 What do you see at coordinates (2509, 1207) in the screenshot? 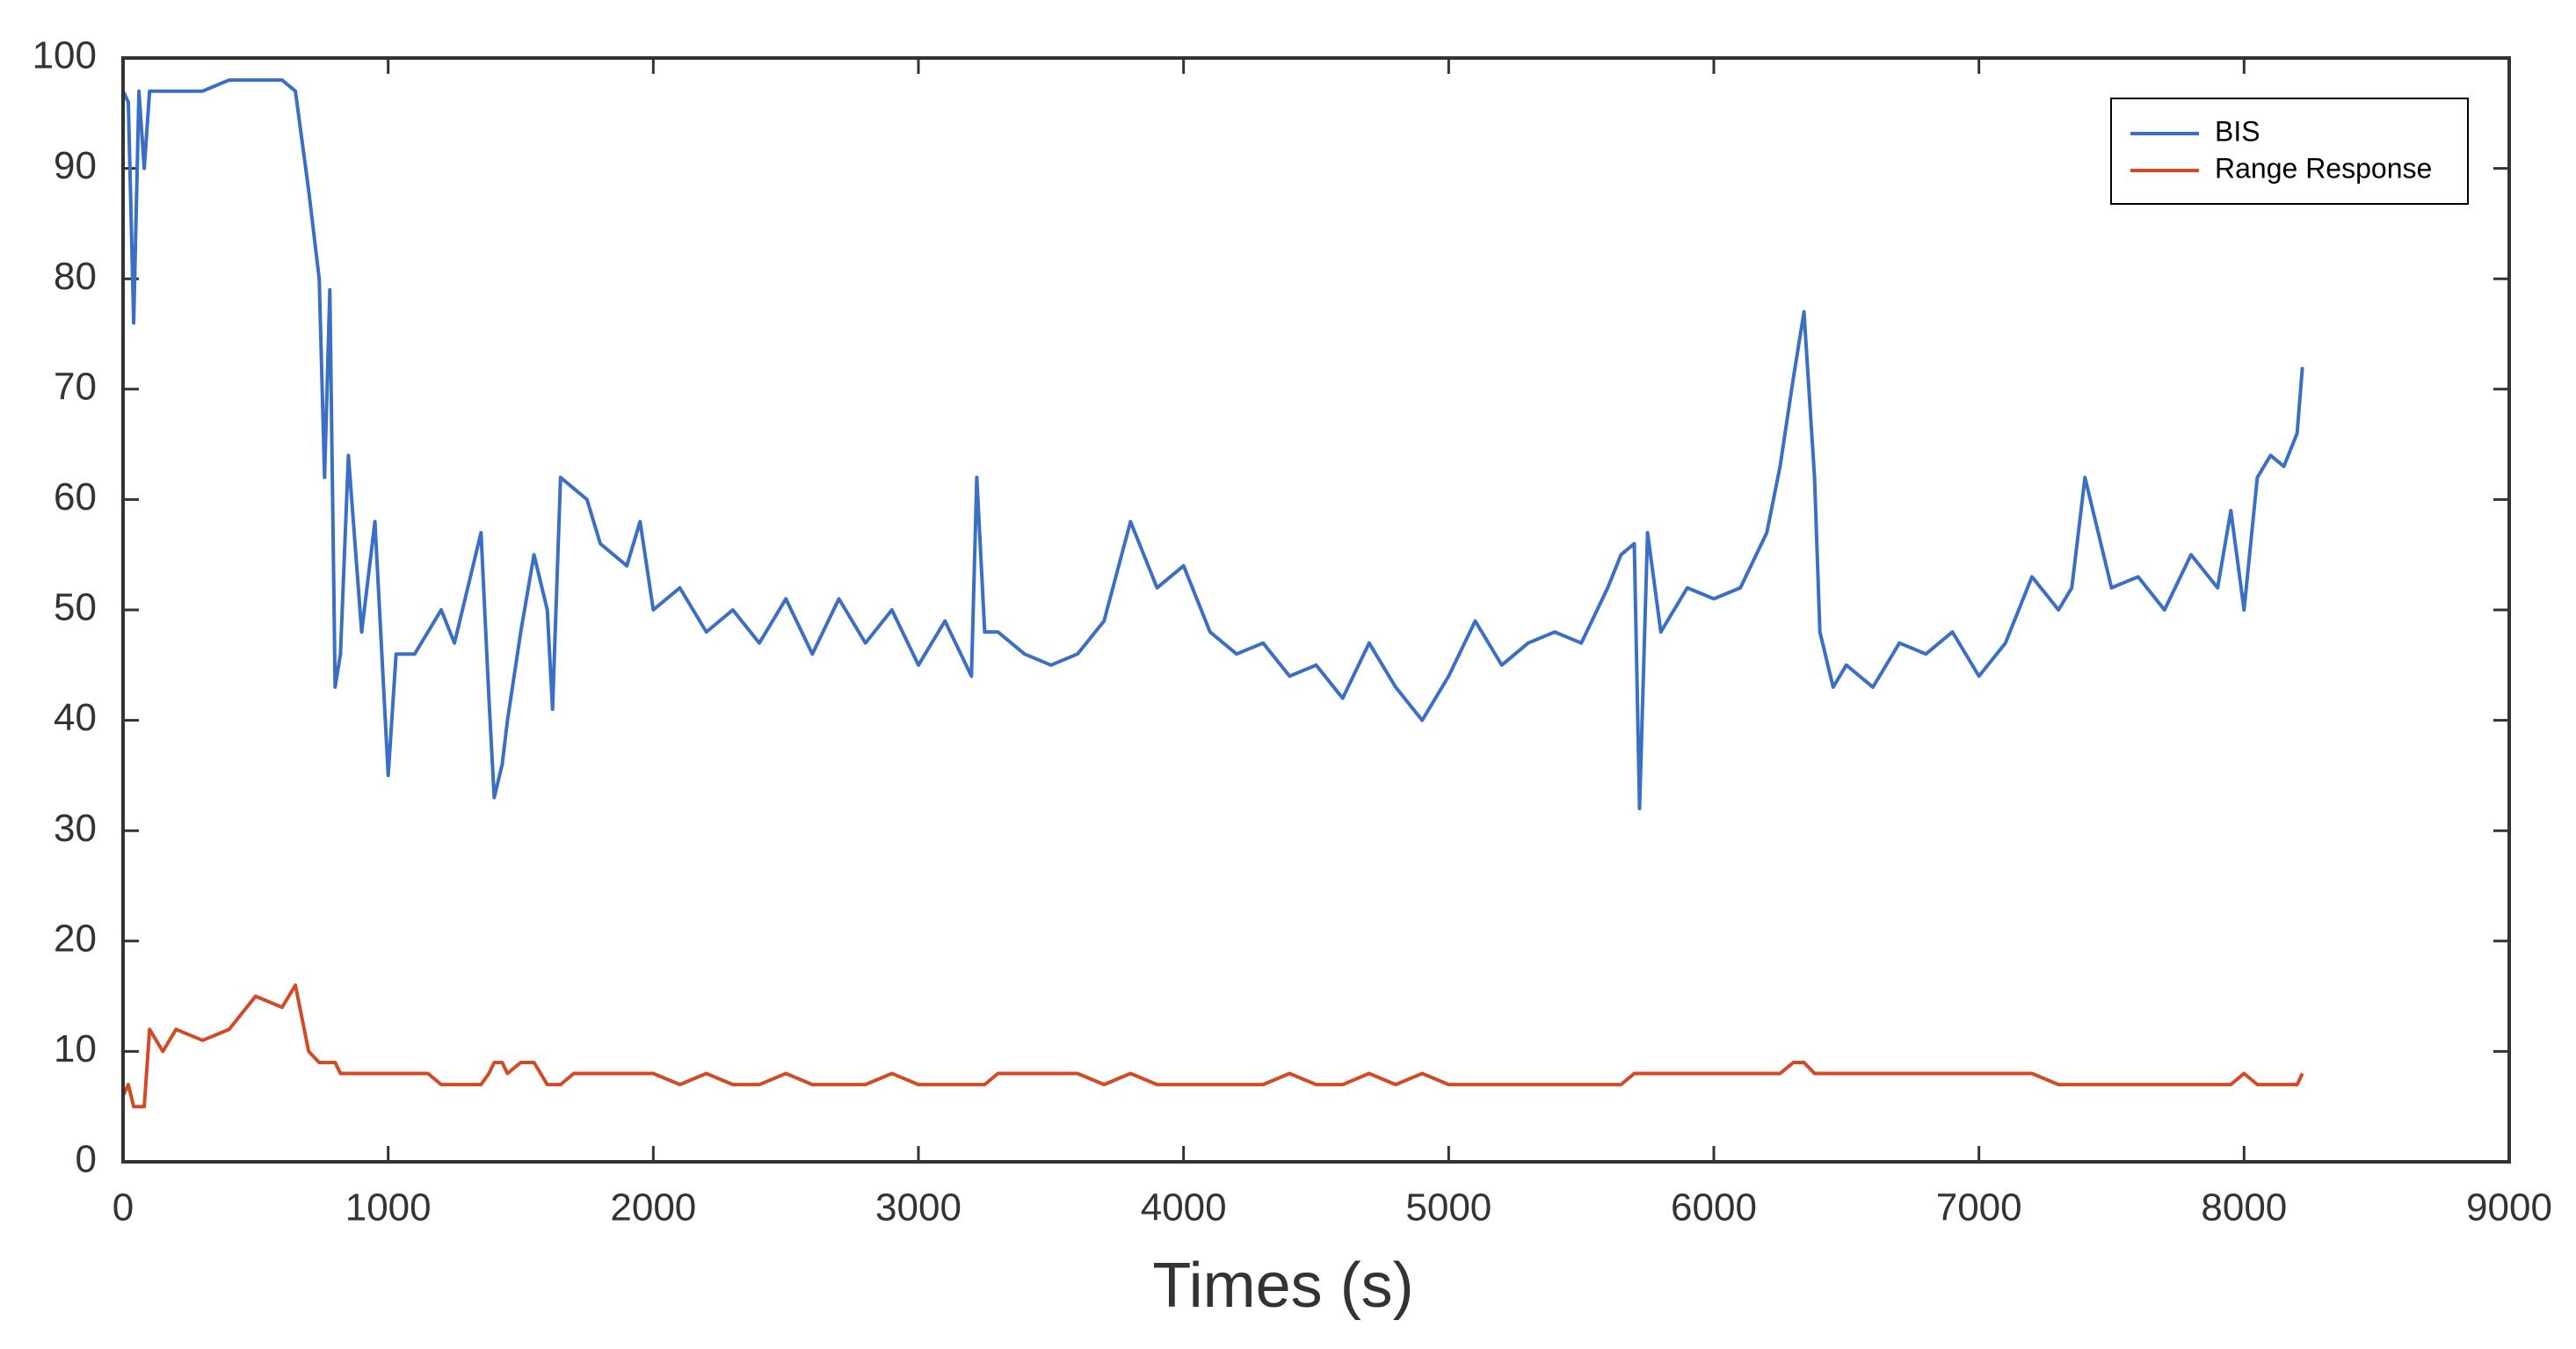
I see `x-tick-label: 9000` at bounding box center [2509, 1207].